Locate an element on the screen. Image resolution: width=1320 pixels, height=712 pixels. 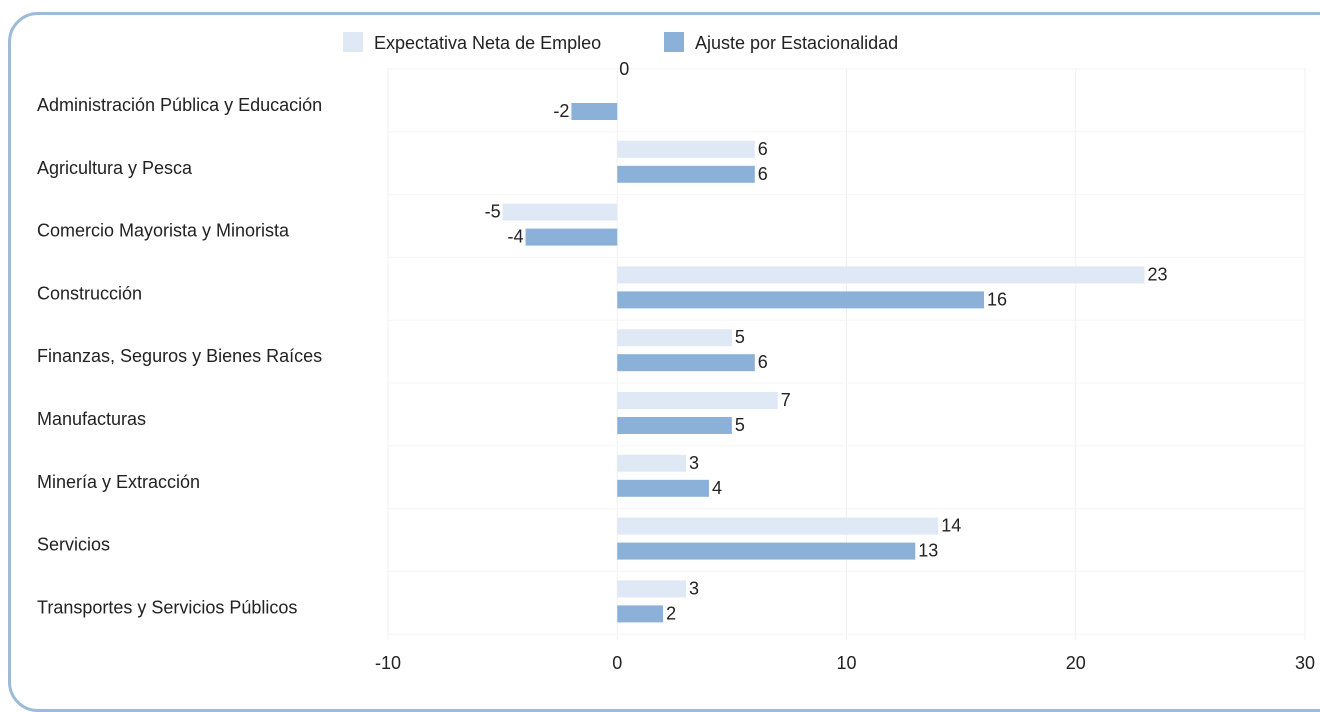
x-tick-label: 30 is located at coordinates (1305, 663).